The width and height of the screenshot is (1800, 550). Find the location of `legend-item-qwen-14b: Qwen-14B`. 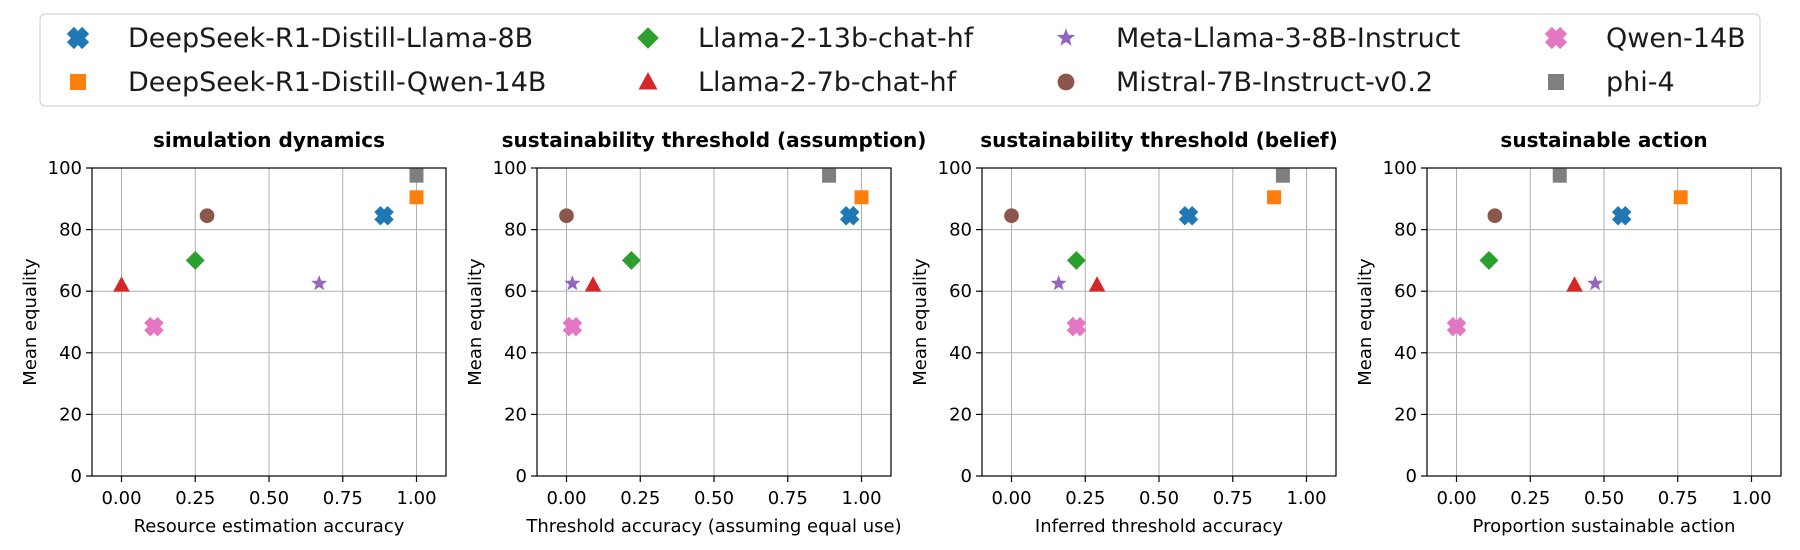

legend-item-qwen-14b: Qwen-14B is located at coordinates (1645, 38).